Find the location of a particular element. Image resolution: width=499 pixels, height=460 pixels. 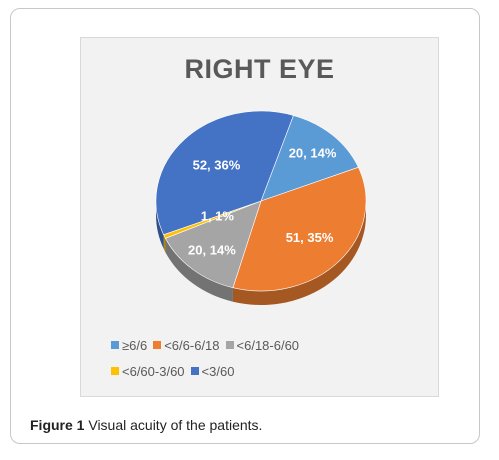

legend-label: <6/18-6/60 is located at coordinates (268, 345).